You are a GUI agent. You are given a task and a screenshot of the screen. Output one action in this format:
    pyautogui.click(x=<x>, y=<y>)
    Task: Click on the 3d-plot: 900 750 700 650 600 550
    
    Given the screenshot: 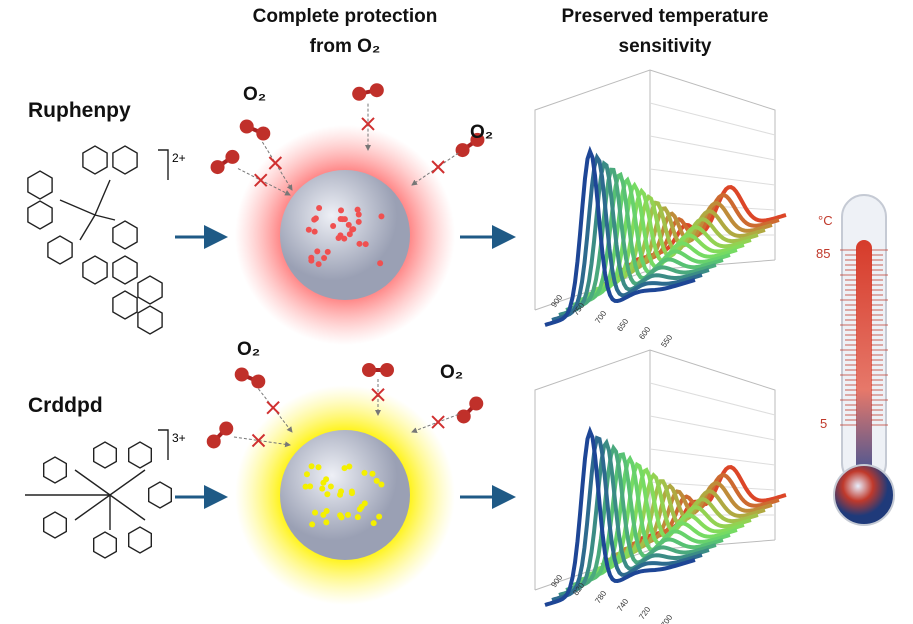 What is the action you would take?
    pyautogui.click(x=660, y=209)
    